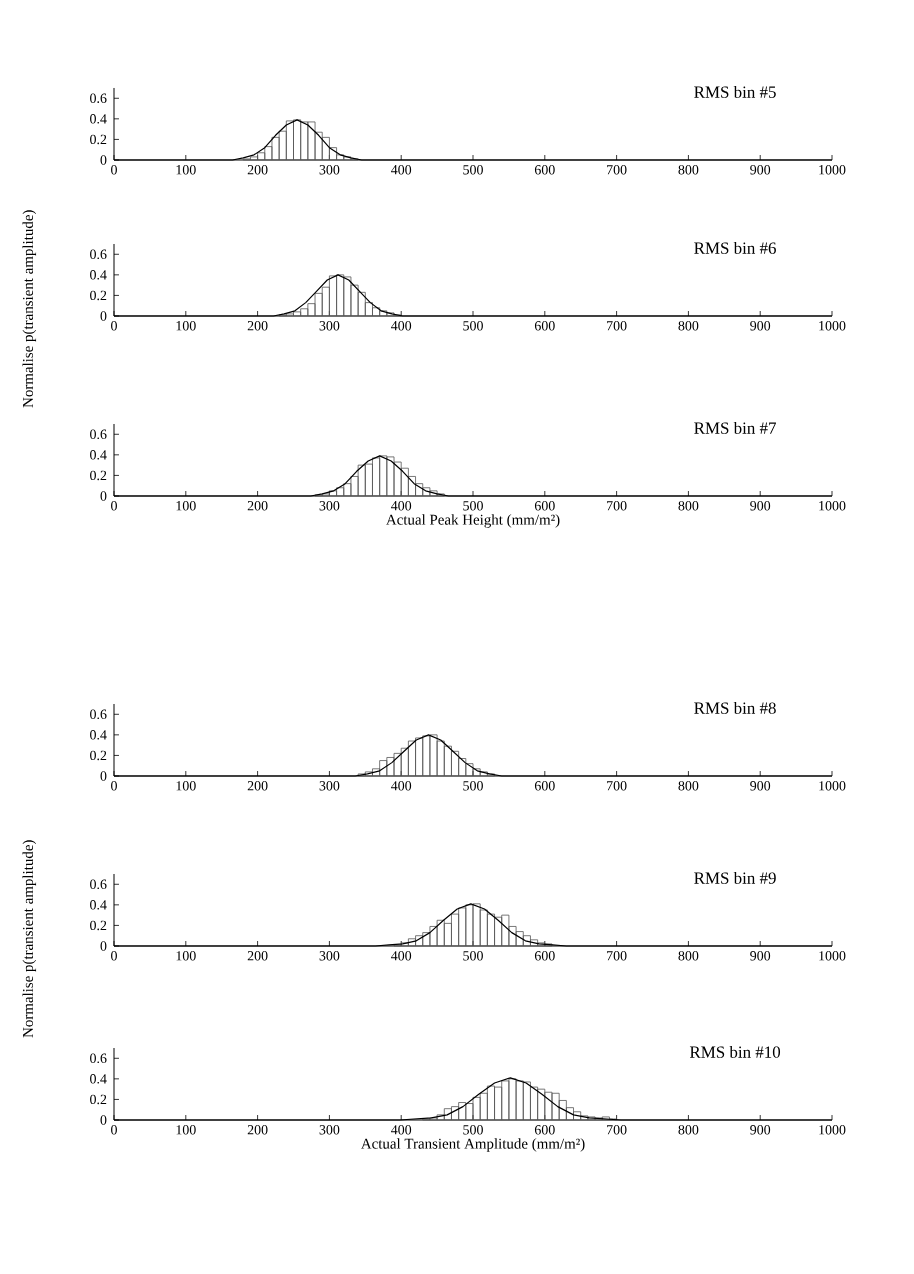 The width and height of the screenshot is (914, 1274). What do you see at coordinates (735, 427) in the screenshot?
I see `chart-title: RMS bin #7` at bounding box center [735, 427].